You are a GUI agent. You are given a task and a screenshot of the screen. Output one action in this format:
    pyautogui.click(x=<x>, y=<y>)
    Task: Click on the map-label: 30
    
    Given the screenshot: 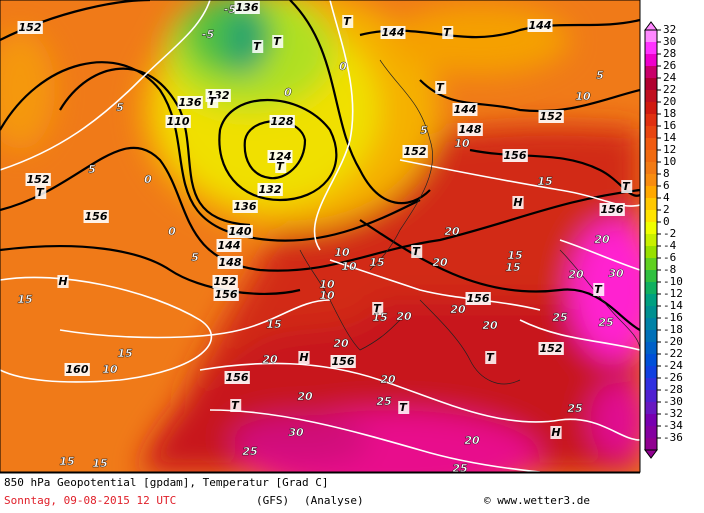 What is the action you would take?
    pyautogui.click(x=296, y=432)
    